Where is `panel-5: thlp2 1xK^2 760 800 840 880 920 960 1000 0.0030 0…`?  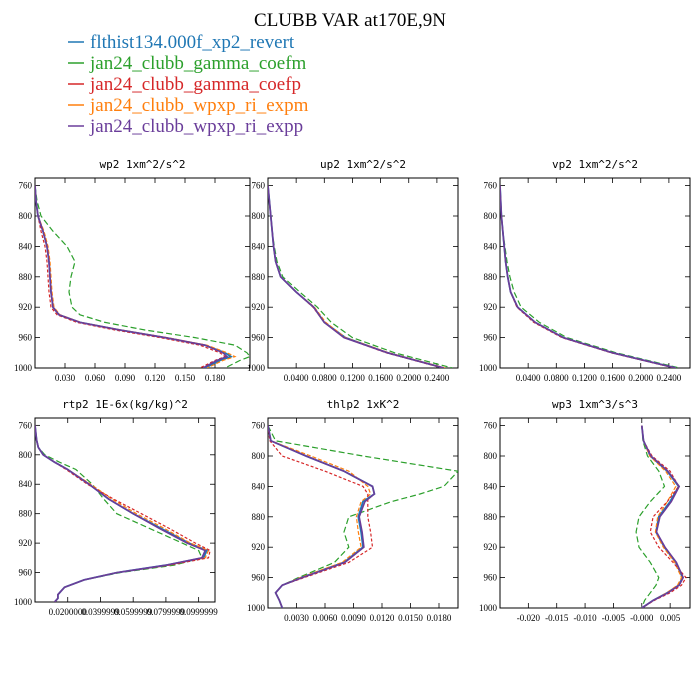 panel-5: thlp2 1xK^2 760 800 840 880 920 960 1000 0.0030 0… is located at coordinates (353, 510).